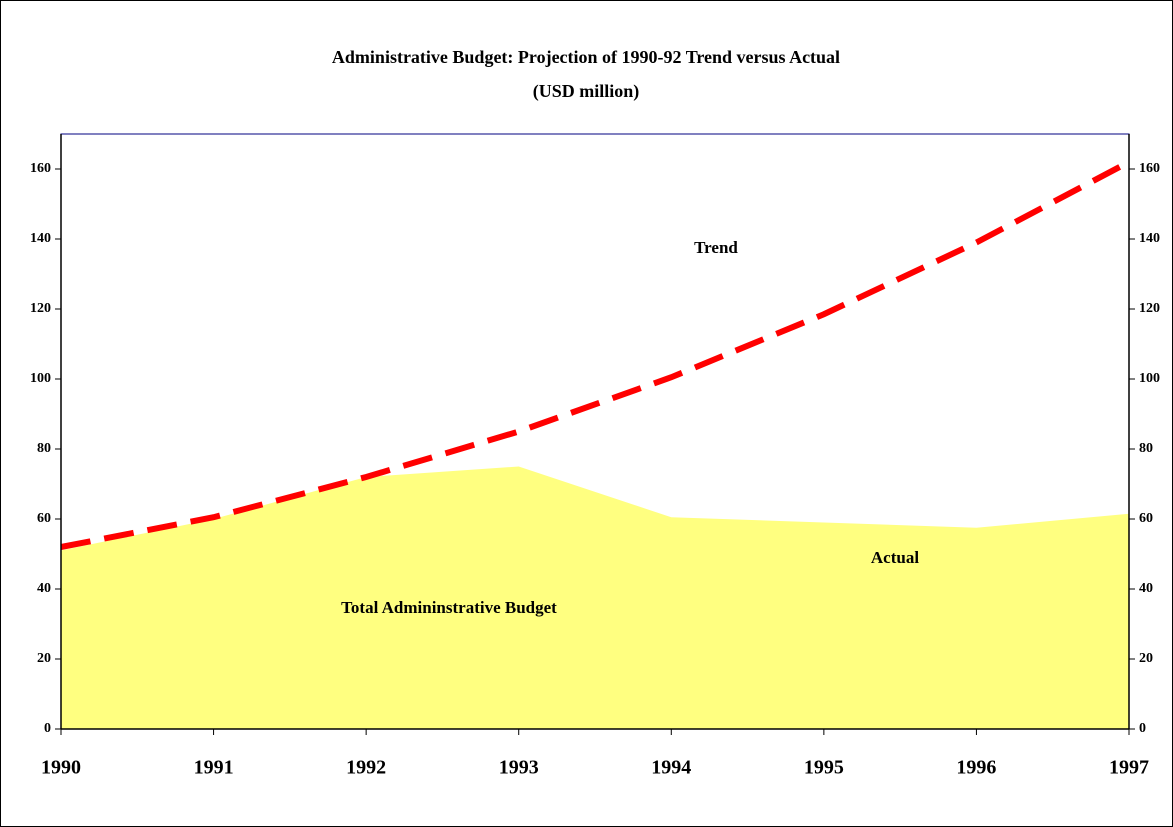 The height and width of the screenshot is (827, 1173). Describe the element at coordinates (1149, 378) in the screenshot. I see `y2-tick-label: 100` at that location.